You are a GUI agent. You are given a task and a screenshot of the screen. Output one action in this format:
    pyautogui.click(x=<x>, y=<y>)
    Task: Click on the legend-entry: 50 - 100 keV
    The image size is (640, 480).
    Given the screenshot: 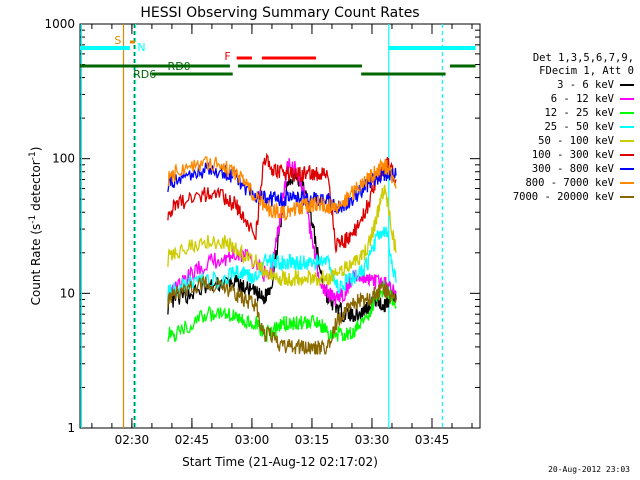 What is the action you would take?
    pyautogui.click(x=559, y=141)
    